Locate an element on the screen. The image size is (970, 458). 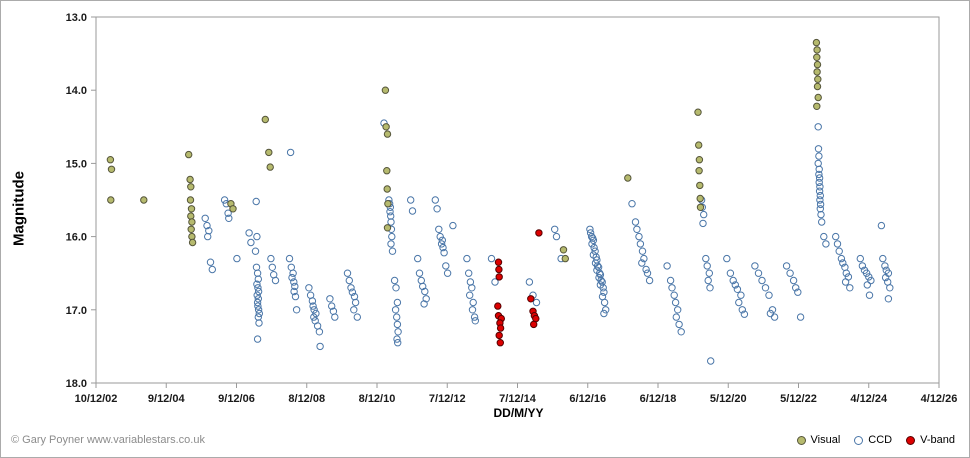
legend-item-visual: Visual is located at coordinates (818, 440).